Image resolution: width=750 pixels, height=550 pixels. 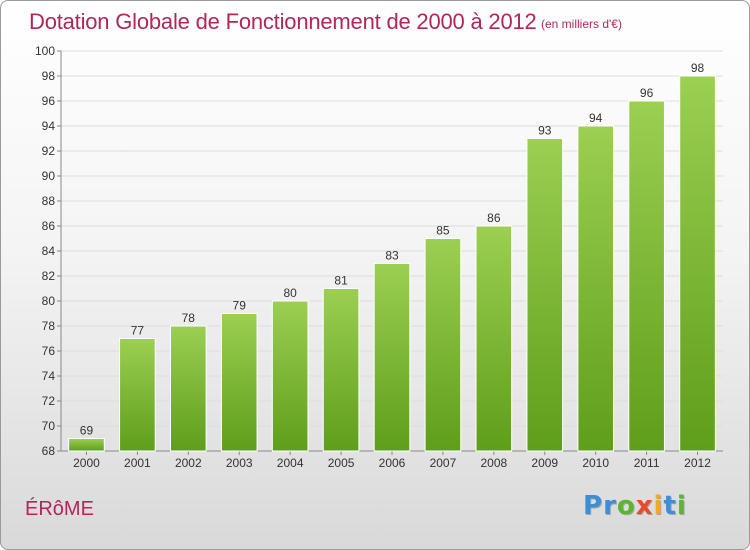 I want to click on bar-2000, so click(x=86, y=445).